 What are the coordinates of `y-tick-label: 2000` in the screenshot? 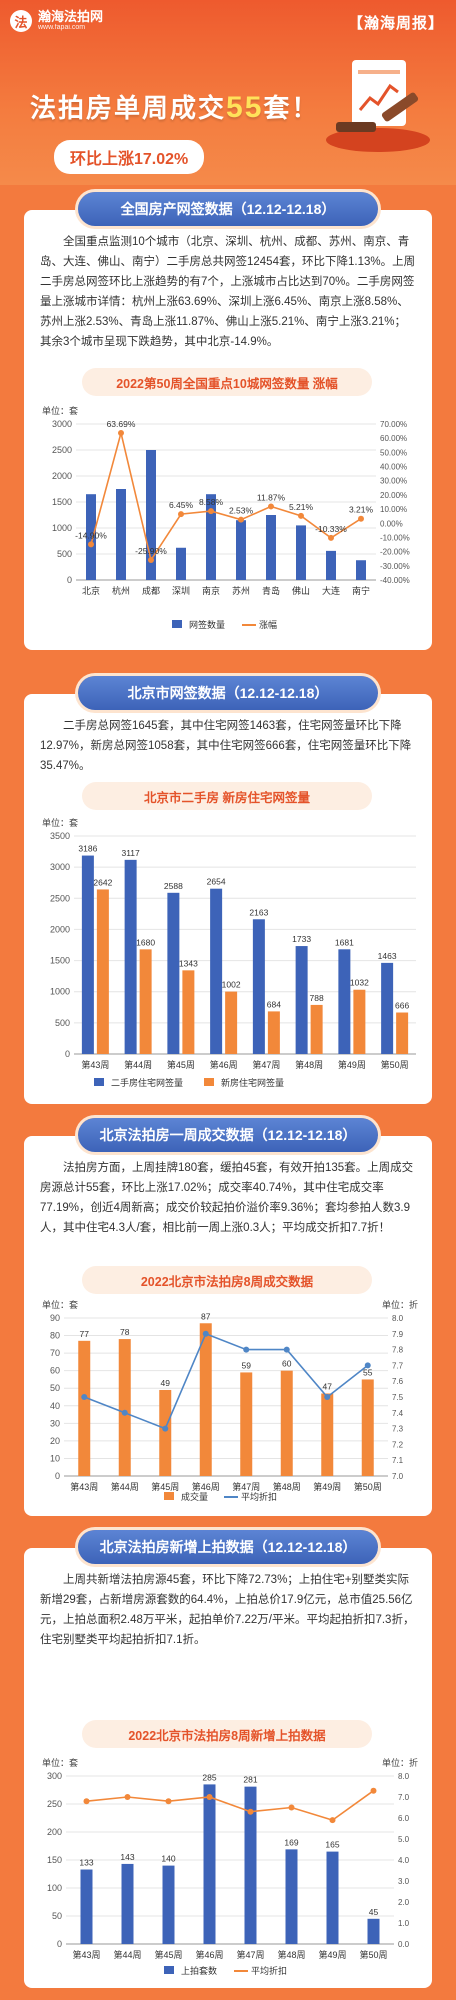 It's located at (62, 476).